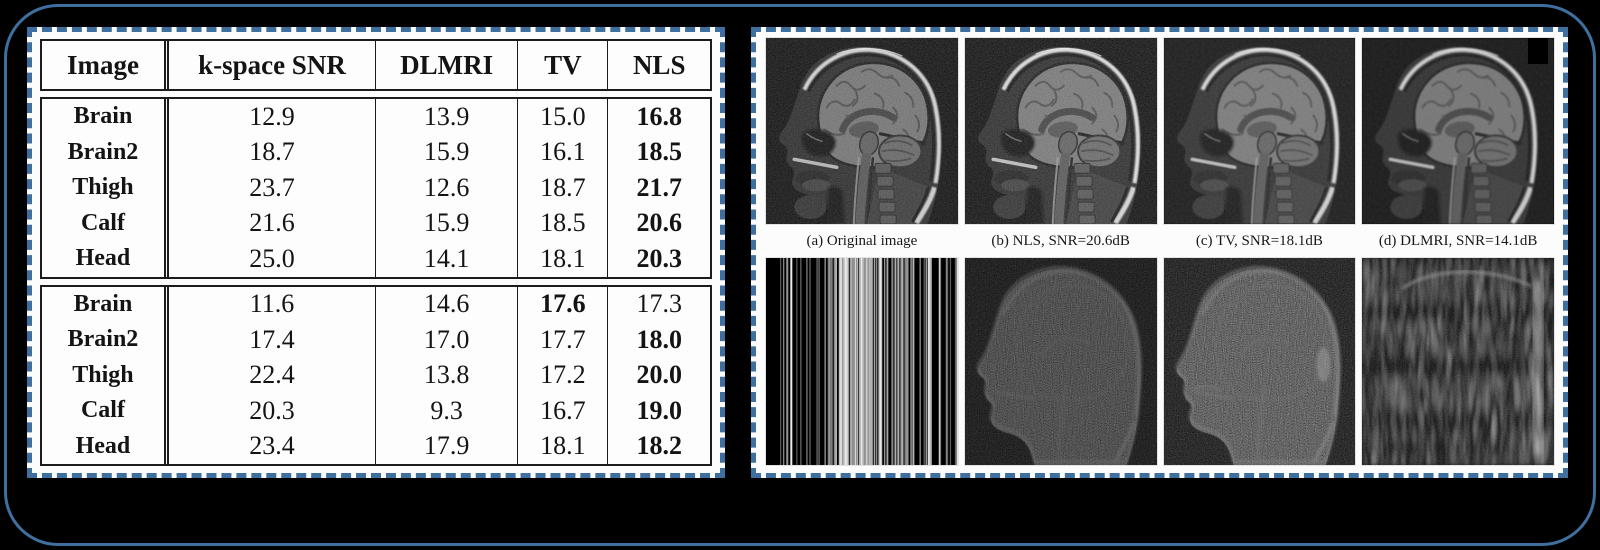  I want to click on caption-original: (a) Original image, so click(862, 241).